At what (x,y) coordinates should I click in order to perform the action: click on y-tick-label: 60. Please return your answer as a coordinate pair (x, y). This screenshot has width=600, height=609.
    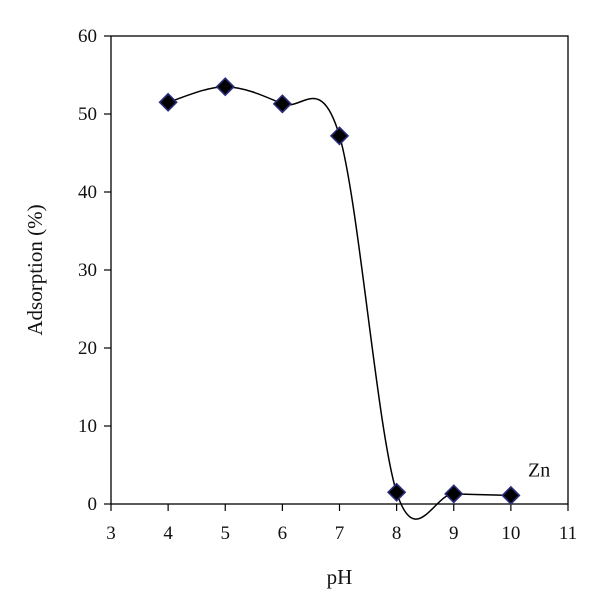
    Looking at the image, I should click on (87, 36).